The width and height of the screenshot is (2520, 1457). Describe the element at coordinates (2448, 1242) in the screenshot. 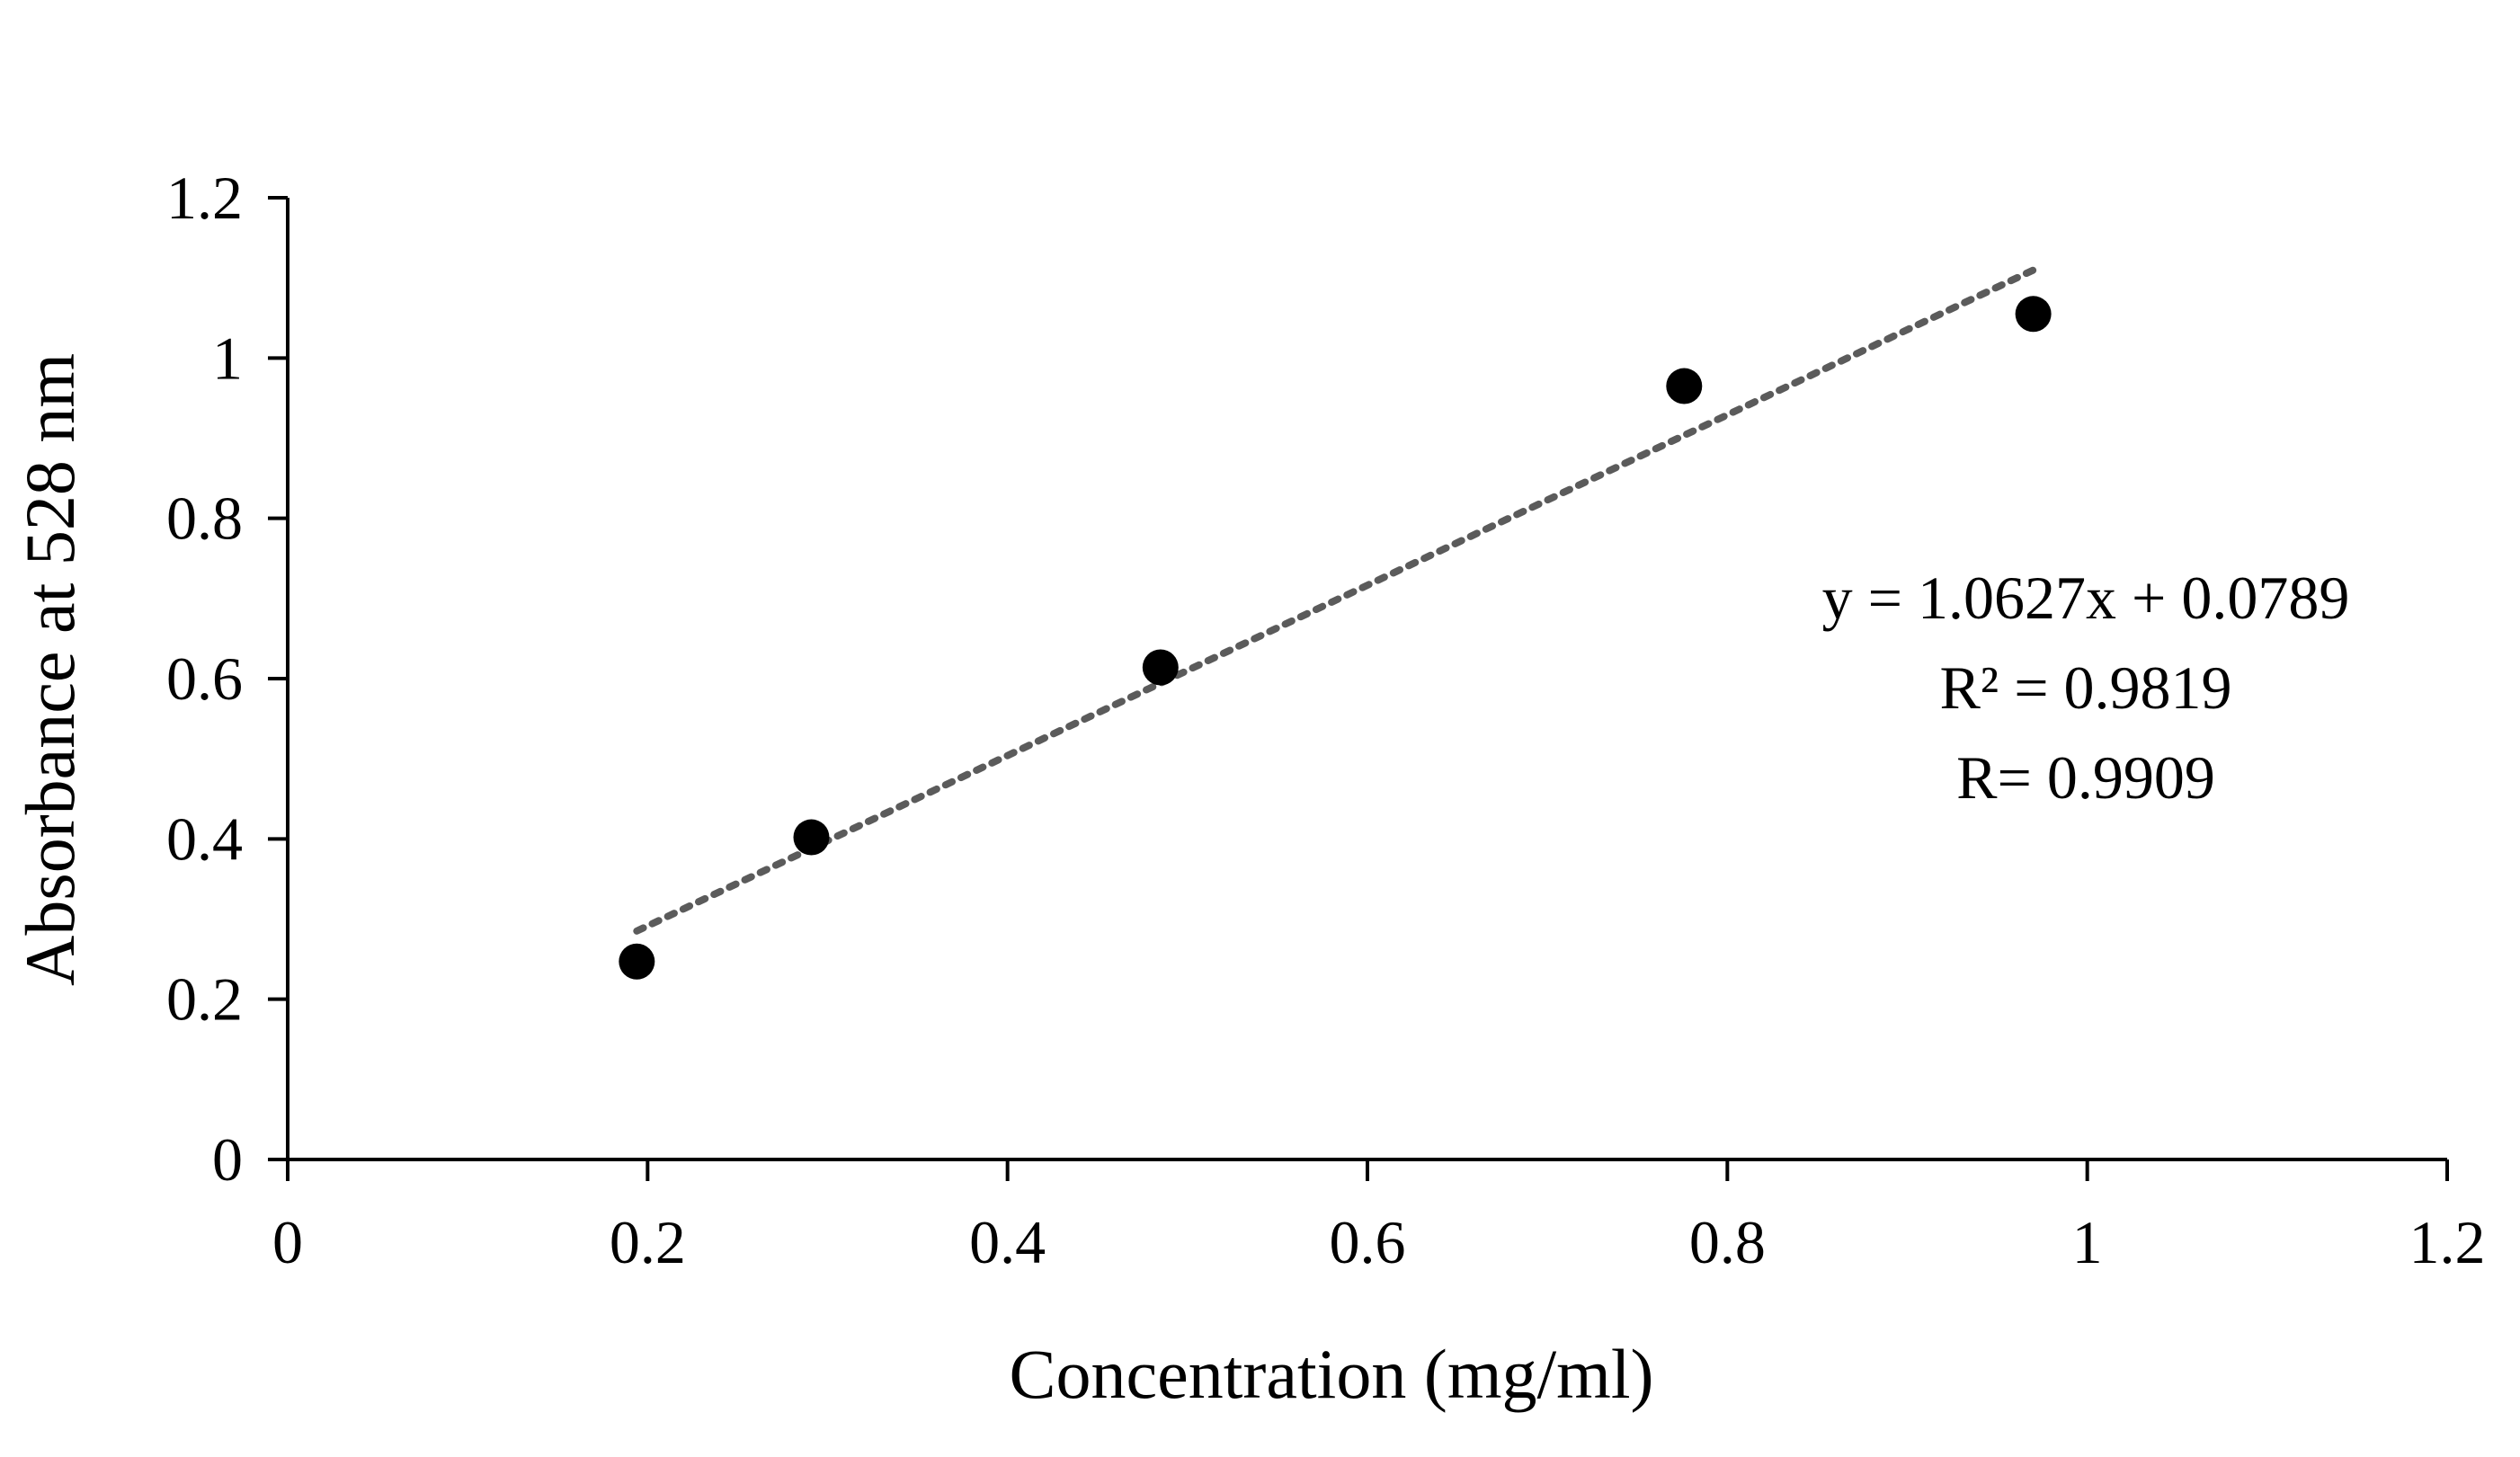

I see `x-tick-label: 1.2` at that location.